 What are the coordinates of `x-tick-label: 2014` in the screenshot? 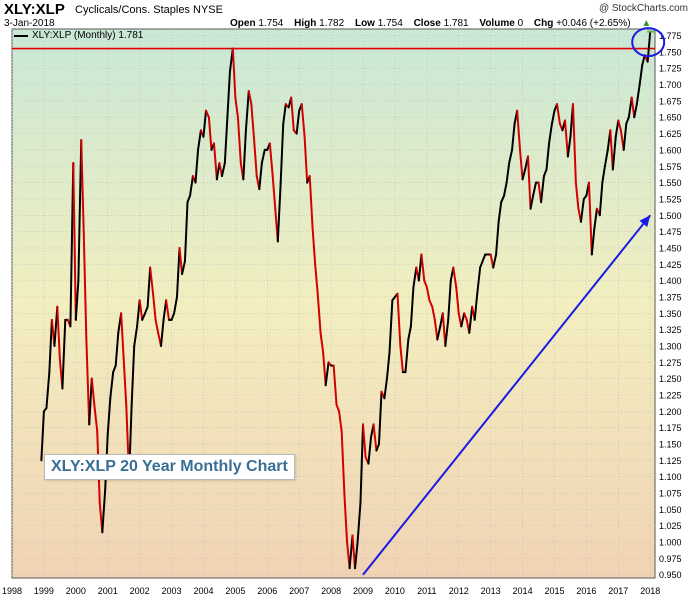 It's located at (523, 591).